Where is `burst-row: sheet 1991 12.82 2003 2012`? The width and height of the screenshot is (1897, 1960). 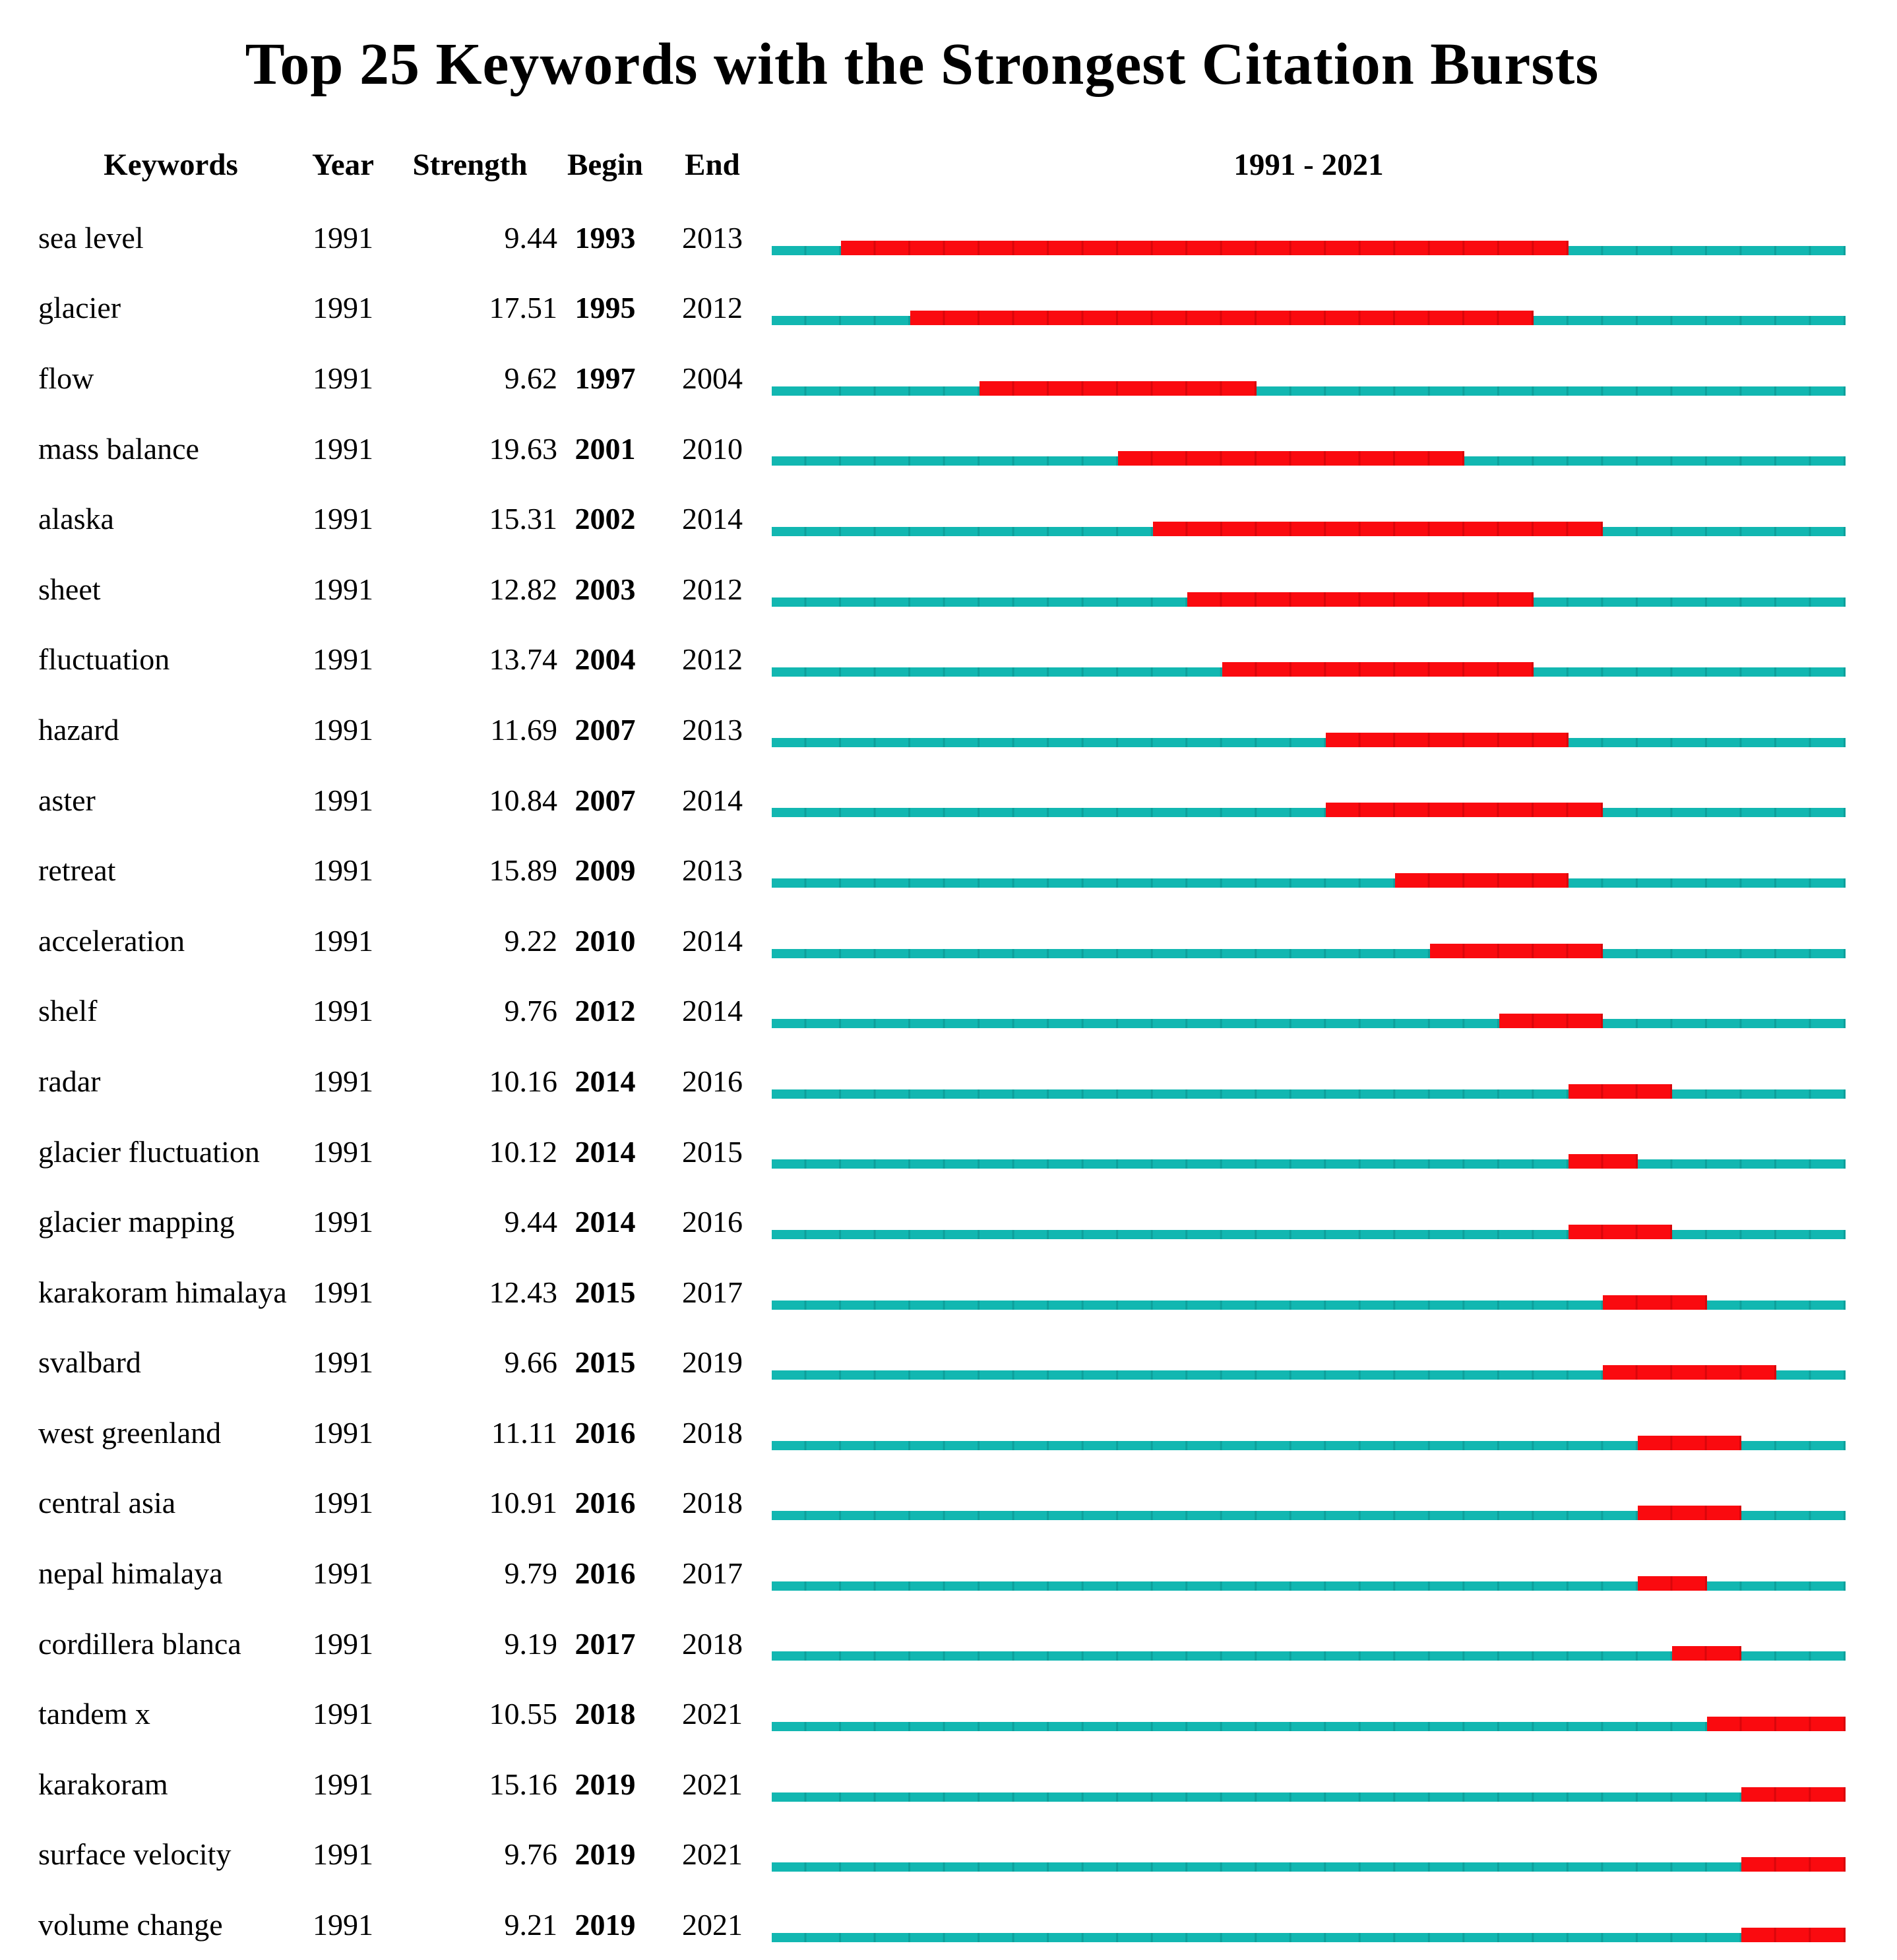
burst-row: sheet 1991 12.82 2003 2012 is located at coordinates (948, 589).